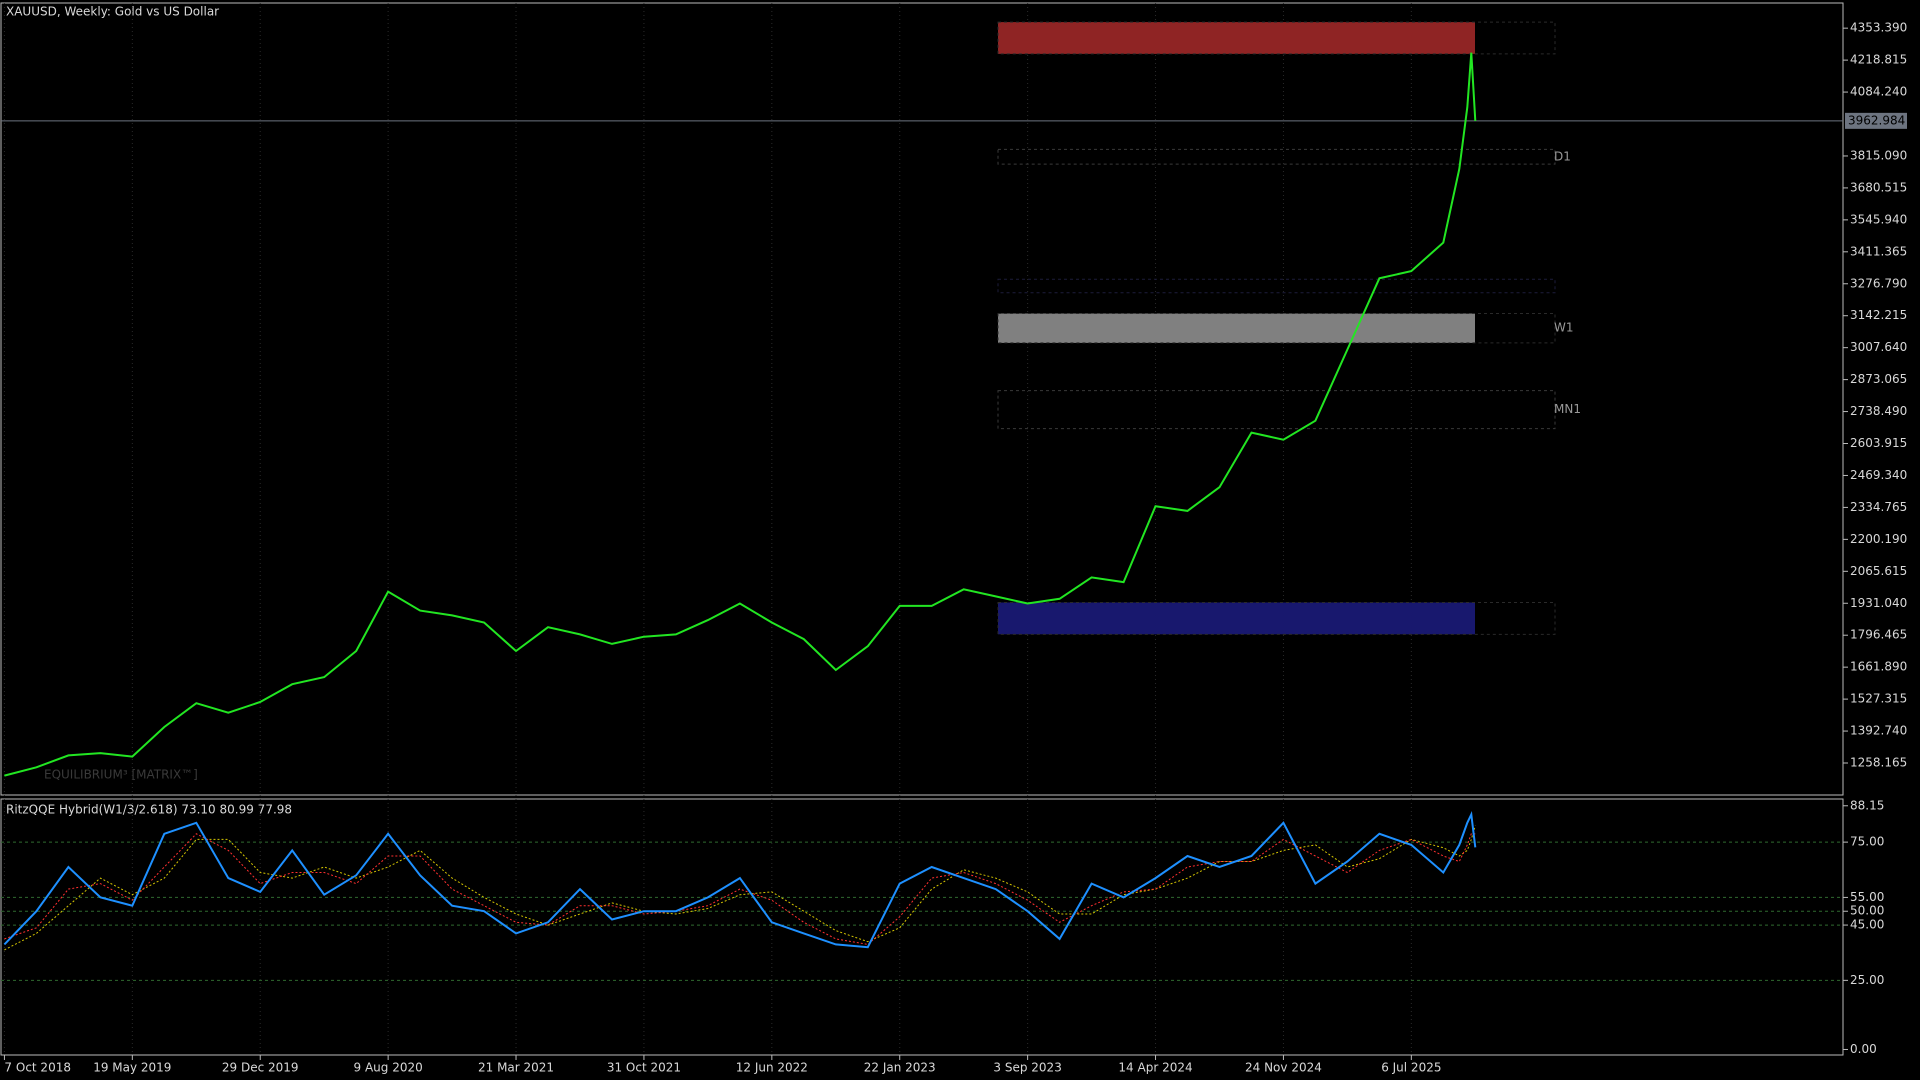 Image resolution: width=1920 pixels, height=1080 pixels. I want to click on current-price-box, so click(1876, 120).